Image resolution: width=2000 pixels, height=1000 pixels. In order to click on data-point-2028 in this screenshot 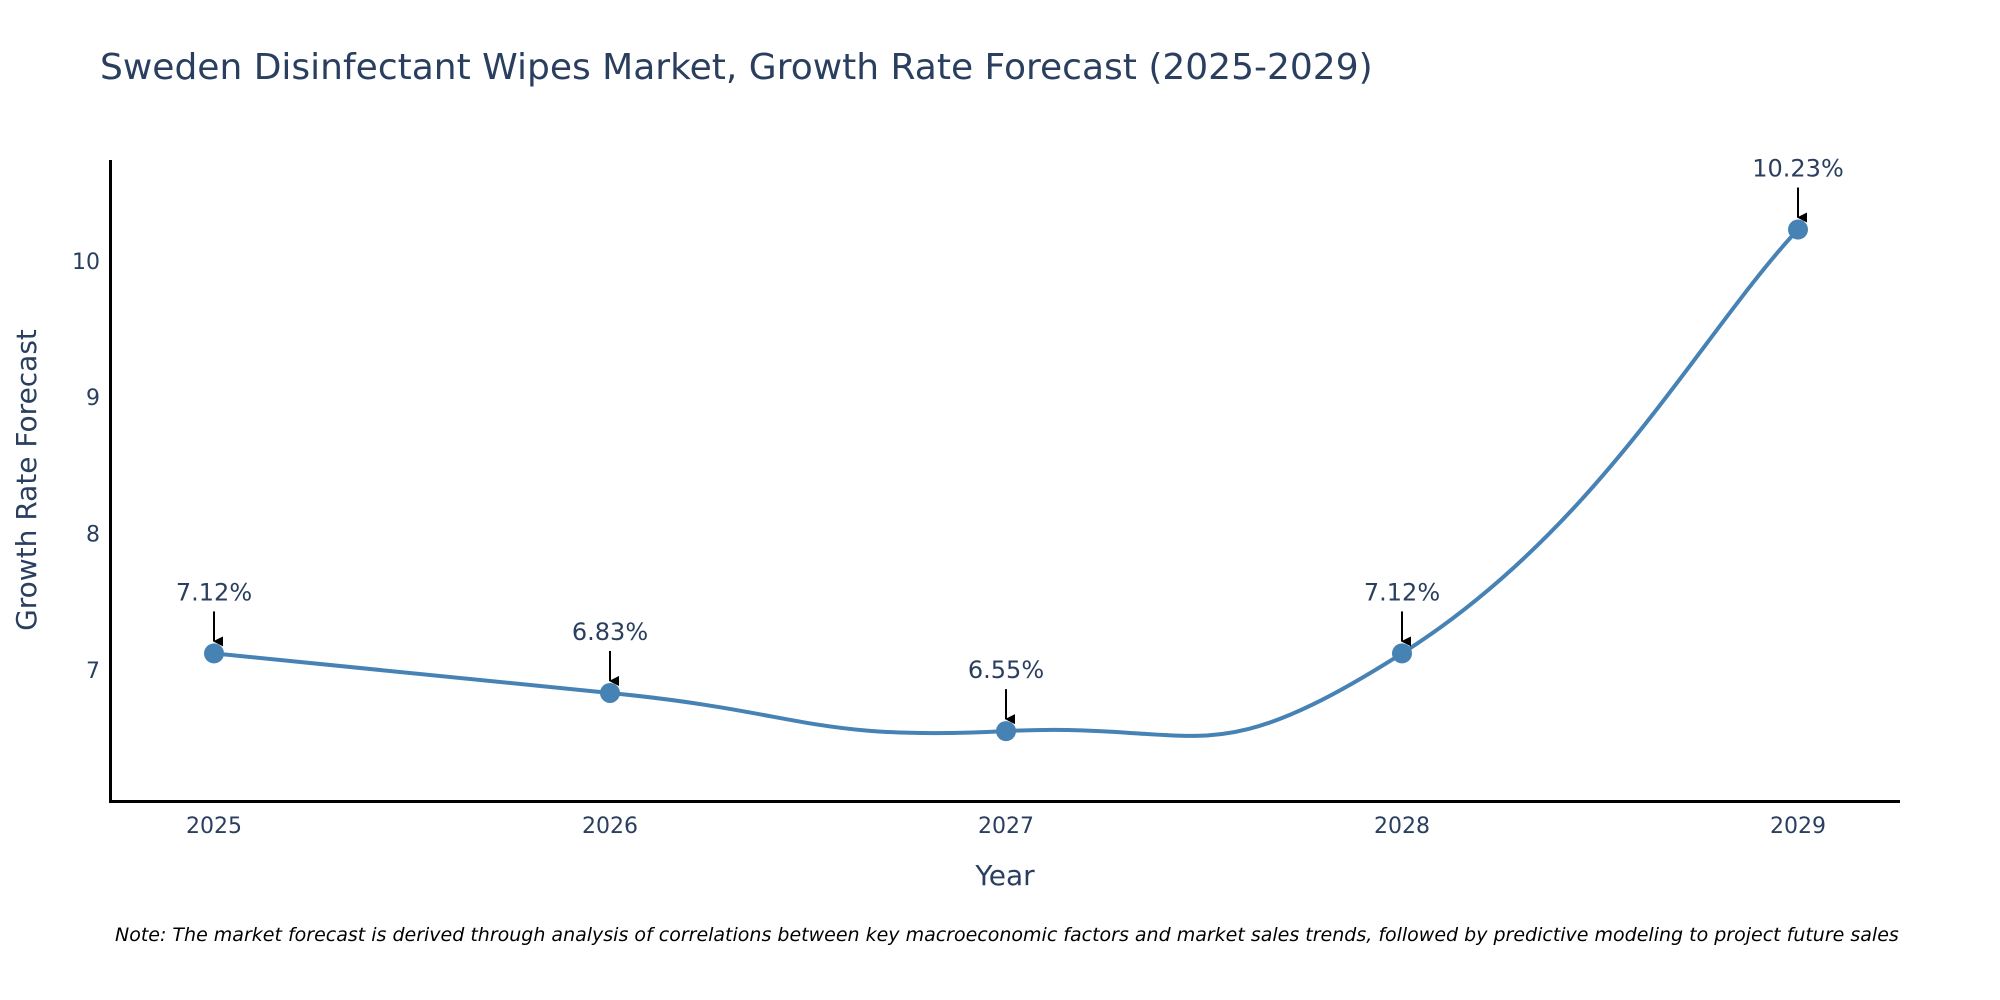, I will do `click(1402, 653)`.